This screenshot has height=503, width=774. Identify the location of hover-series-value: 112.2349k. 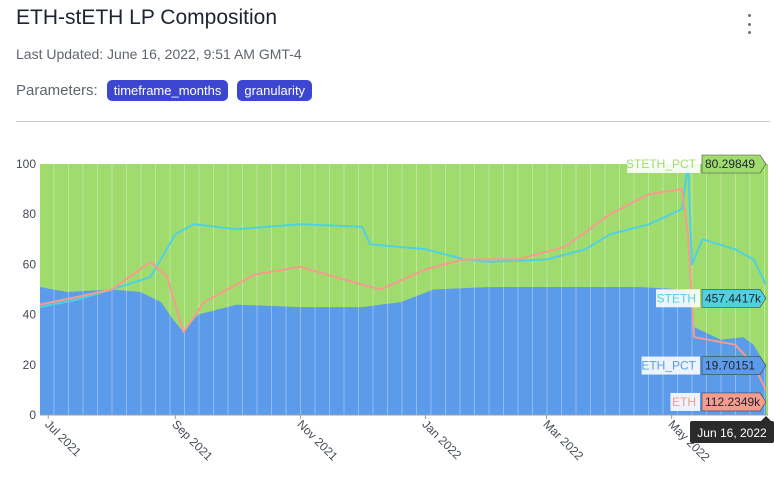
(733, 402).